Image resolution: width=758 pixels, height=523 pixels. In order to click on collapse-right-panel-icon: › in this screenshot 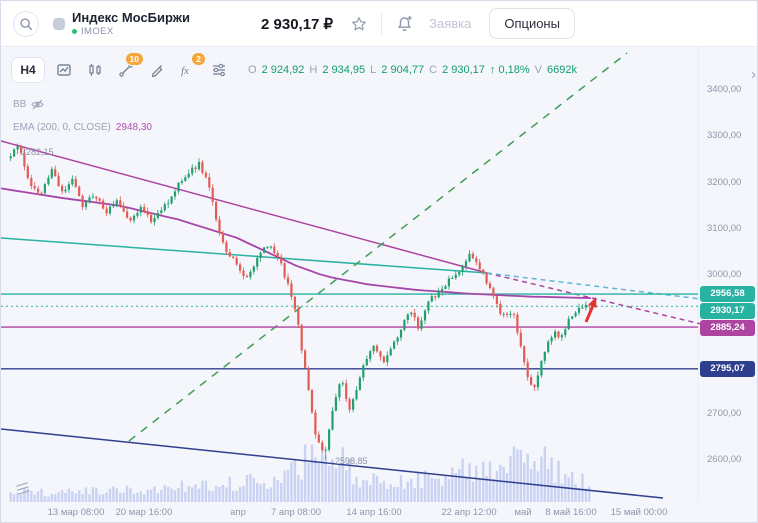, I will do `click(753, 74)`.